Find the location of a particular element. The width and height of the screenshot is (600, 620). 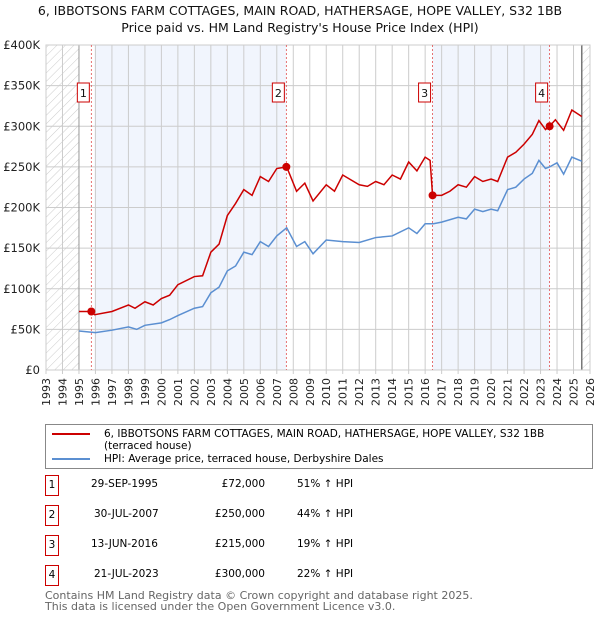

legend-swatch-blue is located at coordinates (71, 459).